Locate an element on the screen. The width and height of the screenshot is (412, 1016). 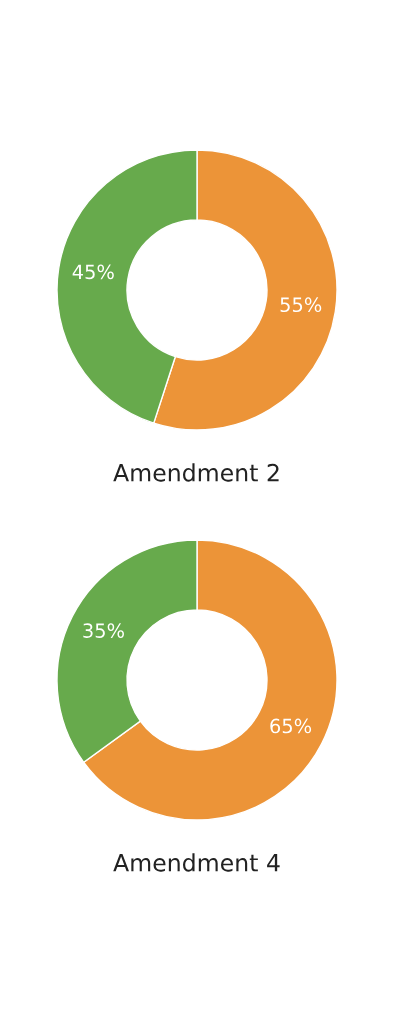
text: Amendment 4 is located at coordinates (196, 862).